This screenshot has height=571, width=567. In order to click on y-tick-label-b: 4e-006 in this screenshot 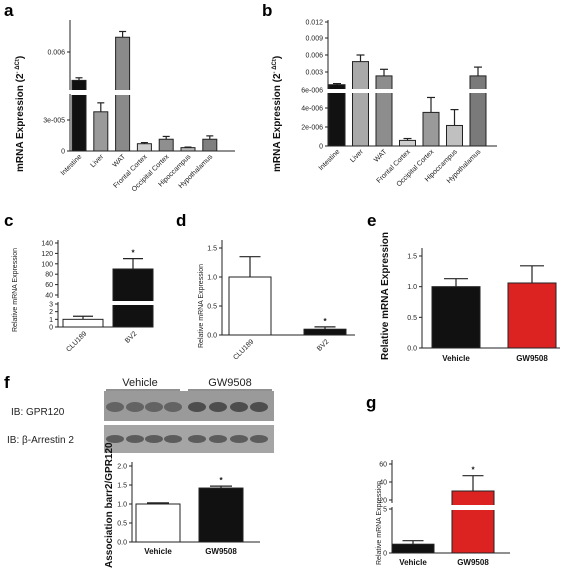, I will do `click(312, 109)`.